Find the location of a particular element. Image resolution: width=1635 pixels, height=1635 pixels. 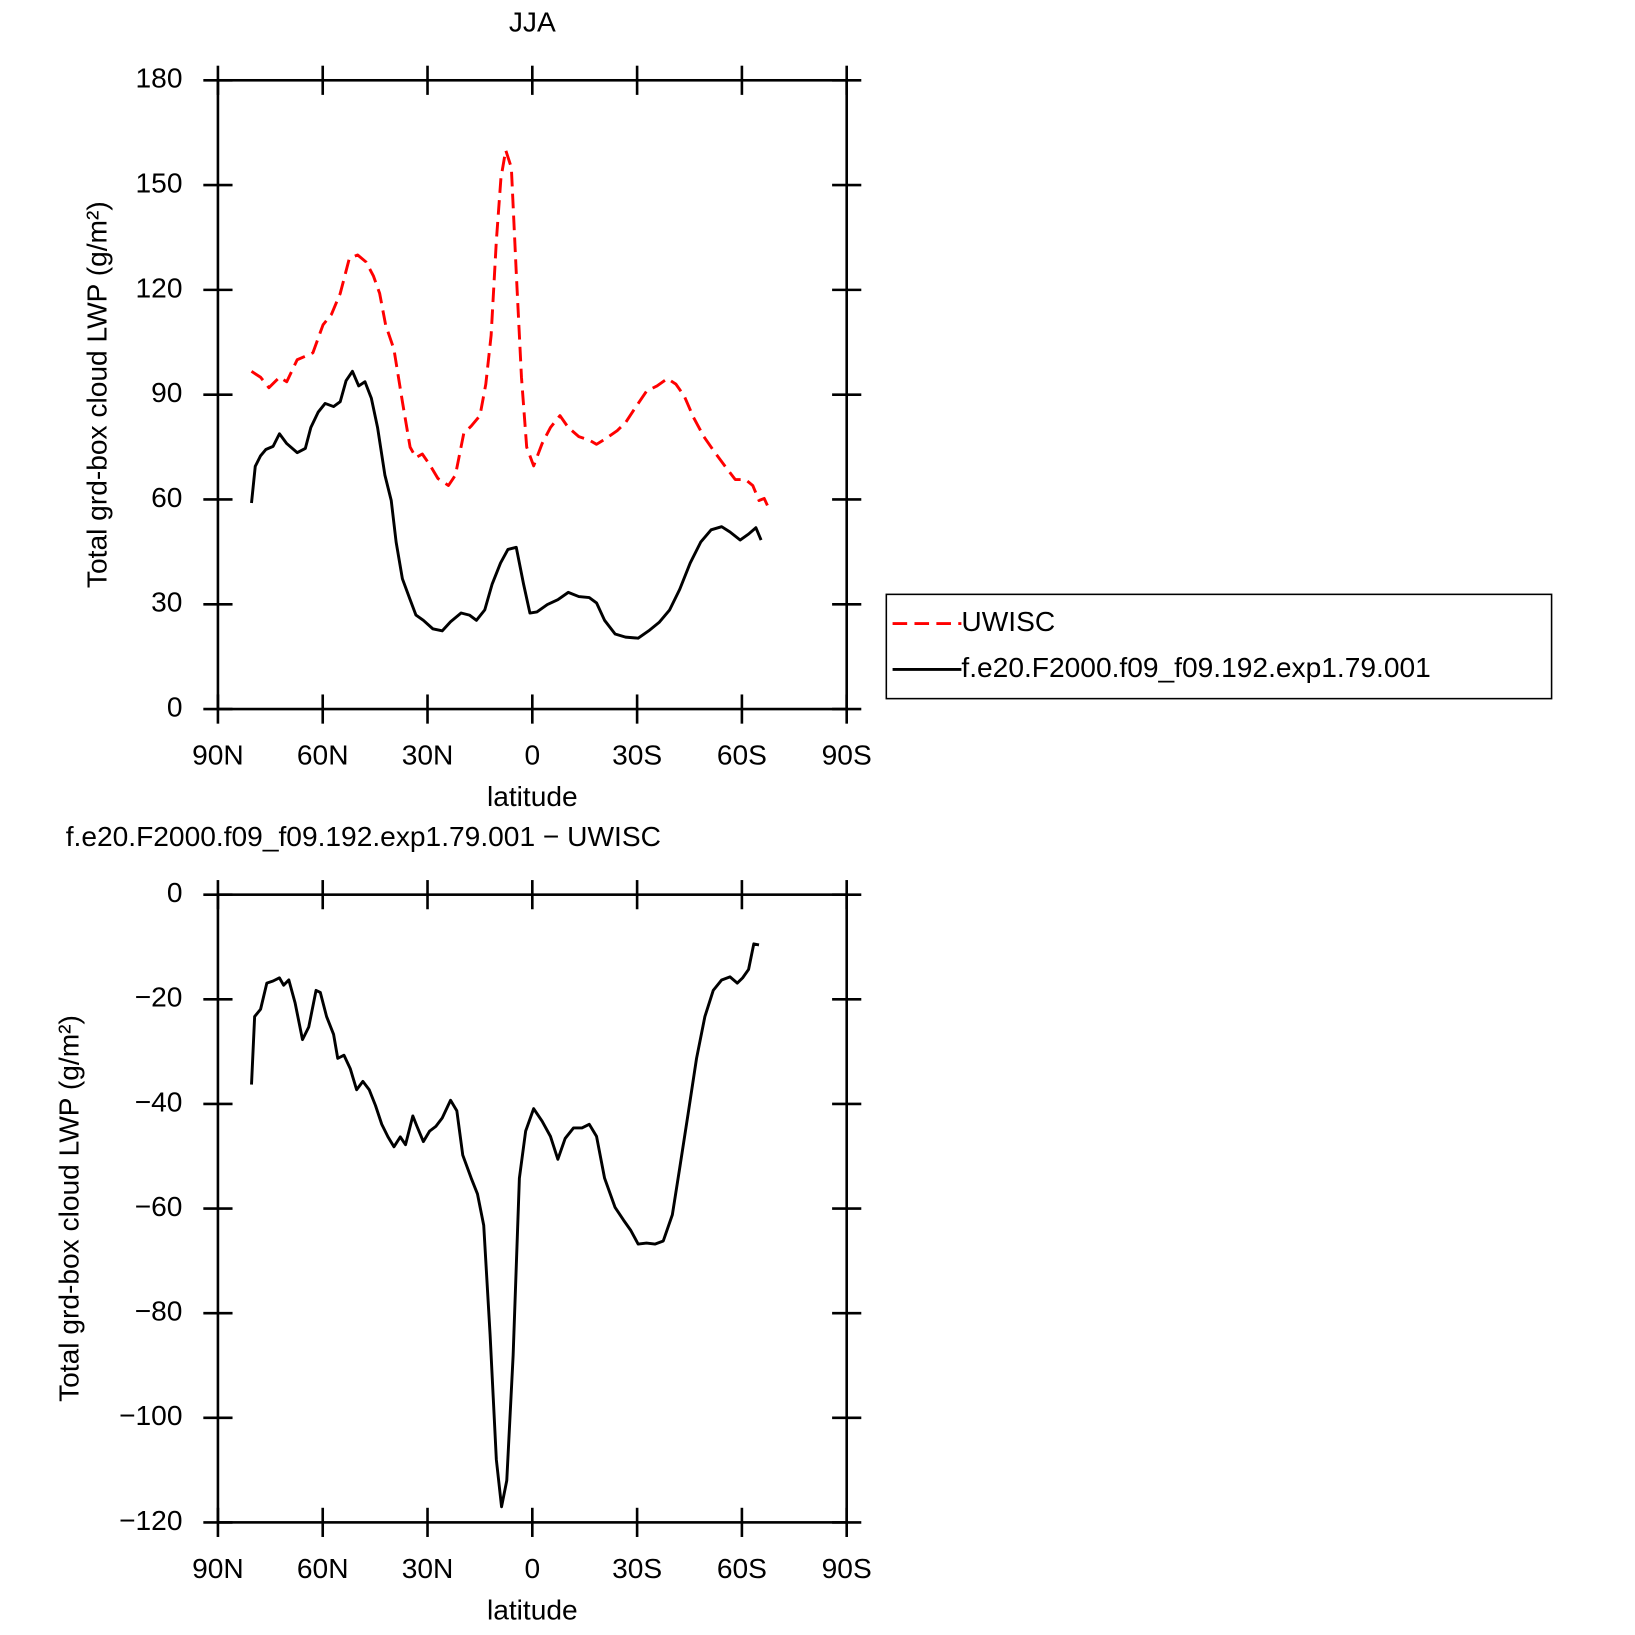

chart-title: JJA is located at coordinates (532, 21).